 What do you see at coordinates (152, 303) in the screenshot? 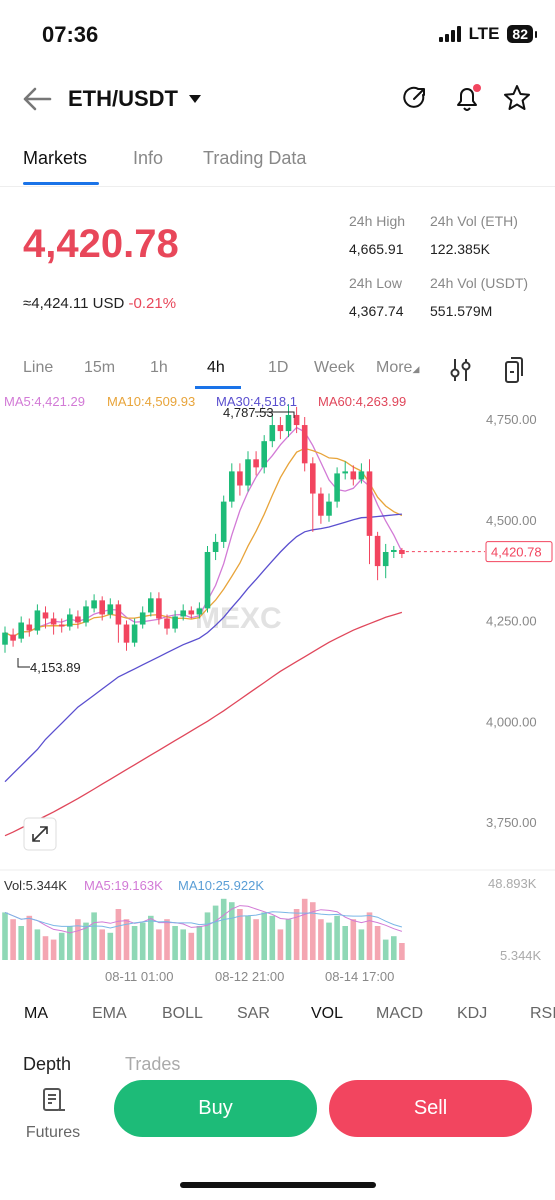
I see `price-change: -0.21%` at bounding box center [152, 303].